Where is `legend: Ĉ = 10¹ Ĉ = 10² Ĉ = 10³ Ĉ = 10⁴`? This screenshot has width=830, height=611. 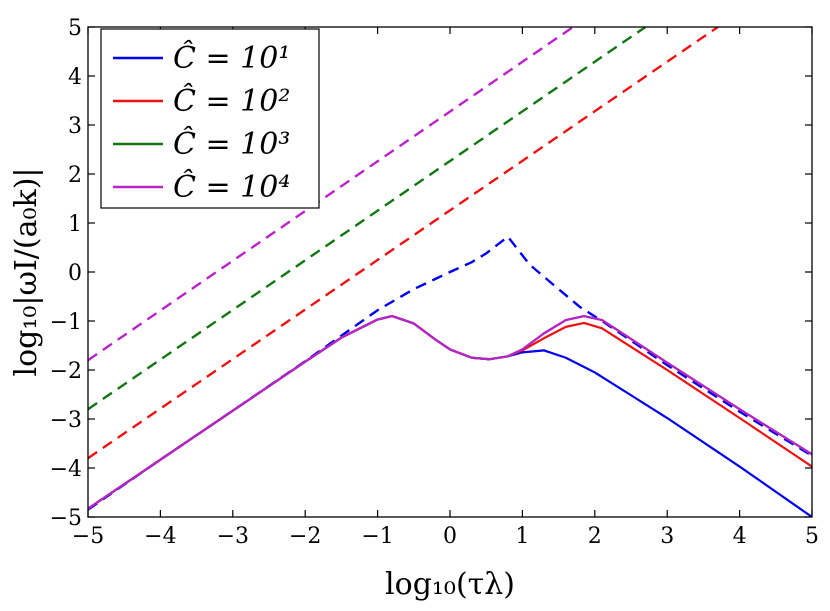 legend: Ĉ = 10¹ Ĉ = 10² Ĉ = 10³ Ĉ = 10⁴ is located at coordinates (210, 118).